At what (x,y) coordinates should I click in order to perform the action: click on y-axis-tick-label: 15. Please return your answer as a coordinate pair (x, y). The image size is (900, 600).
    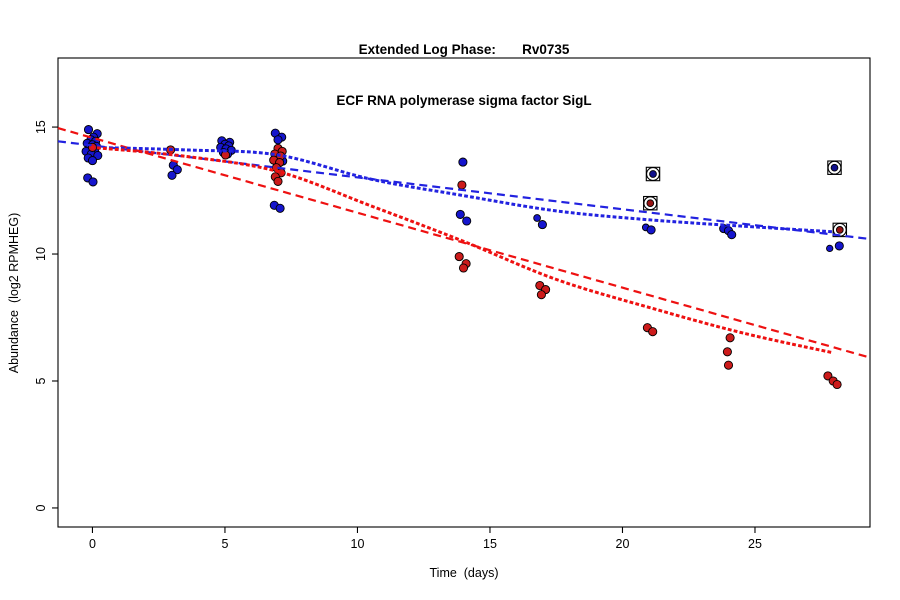
    Looking at the image, I should click on (41, 127).